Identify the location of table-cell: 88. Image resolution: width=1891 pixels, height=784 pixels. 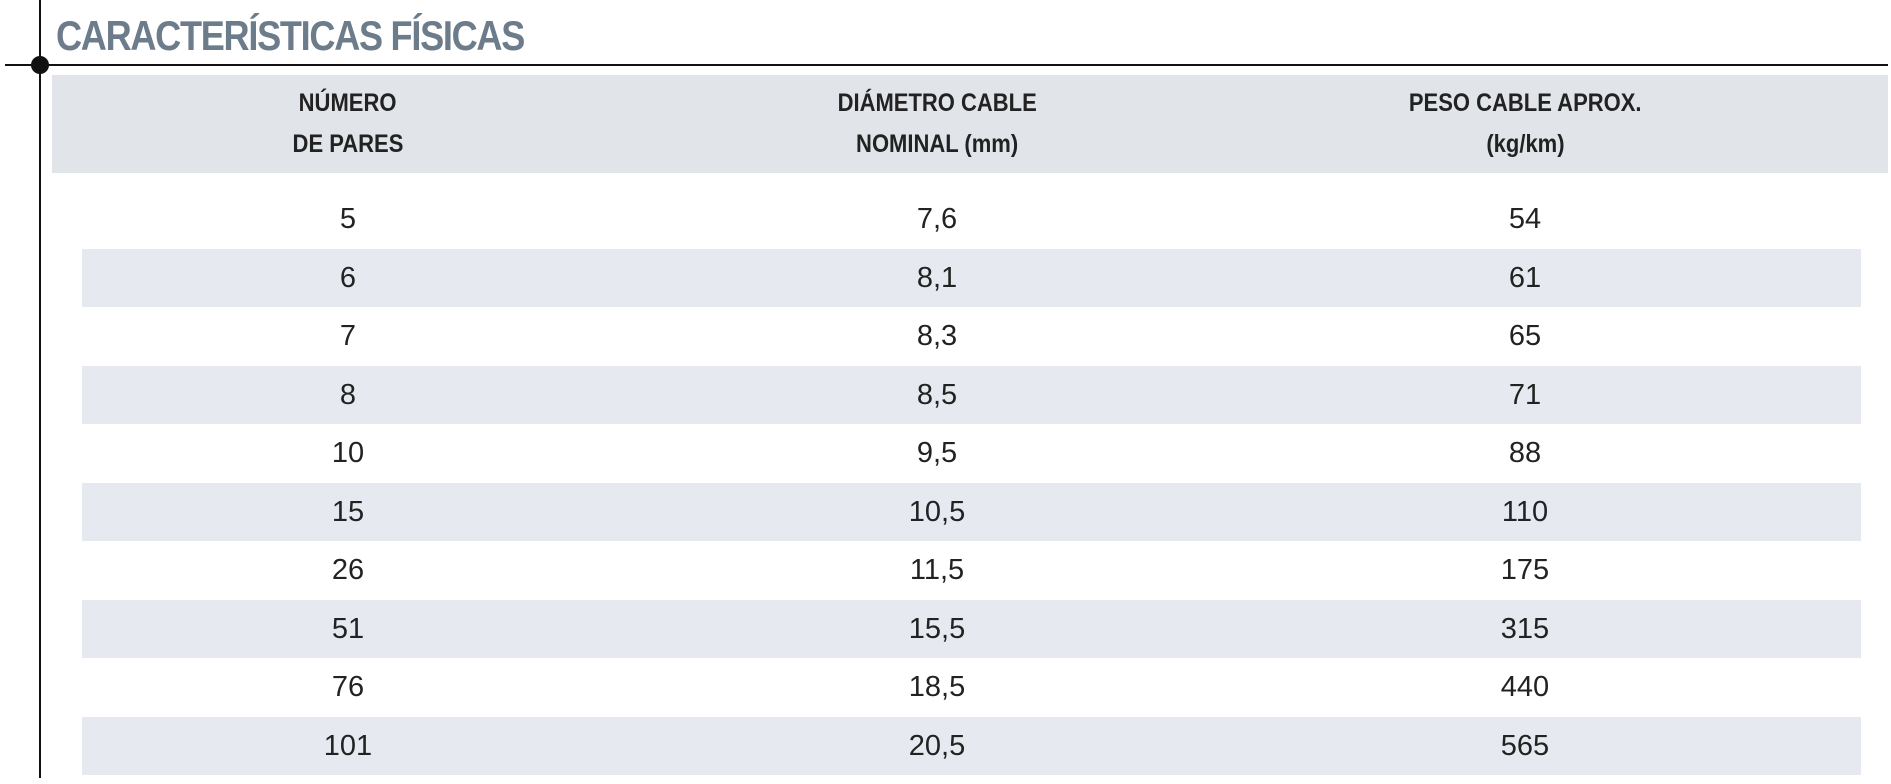
(1525, 453).